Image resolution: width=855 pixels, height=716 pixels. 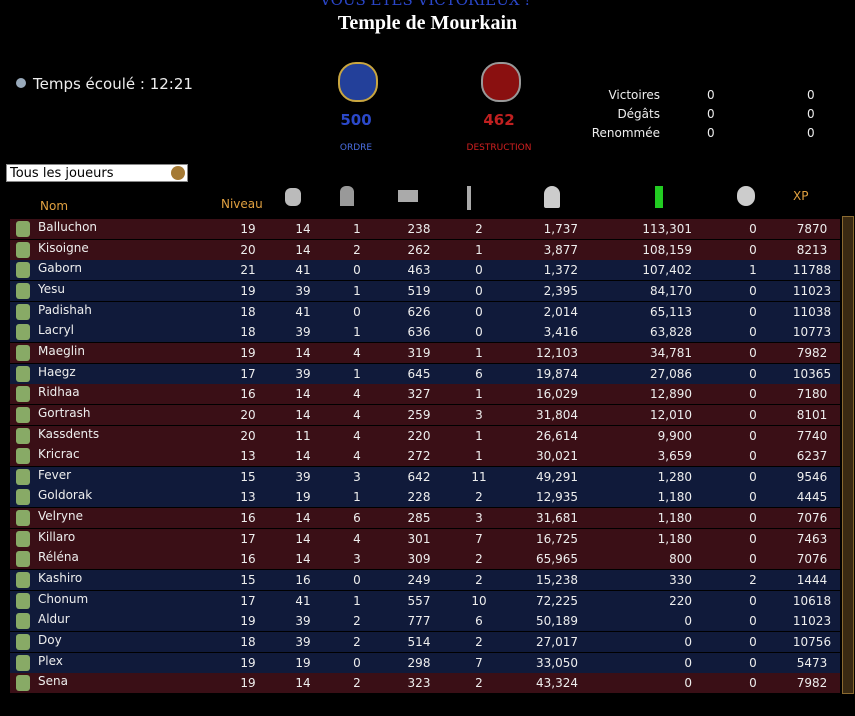 I want to click on stat-cell: 238, so click(x=419, y=229).